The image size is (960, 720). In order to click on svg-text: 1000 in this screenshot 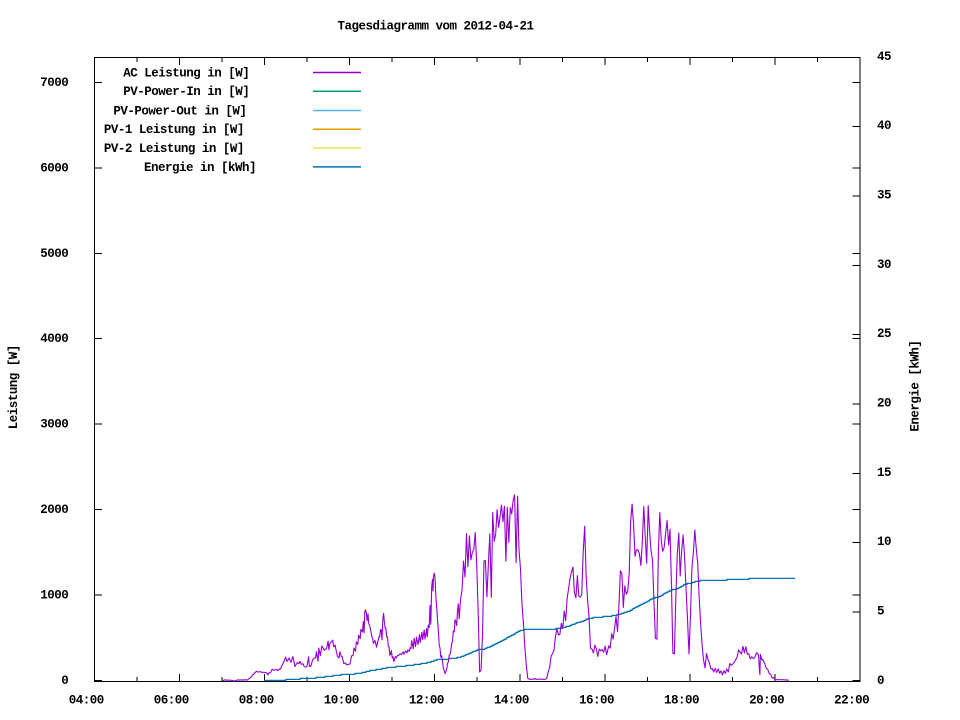, I will do `click(54, 595)`.